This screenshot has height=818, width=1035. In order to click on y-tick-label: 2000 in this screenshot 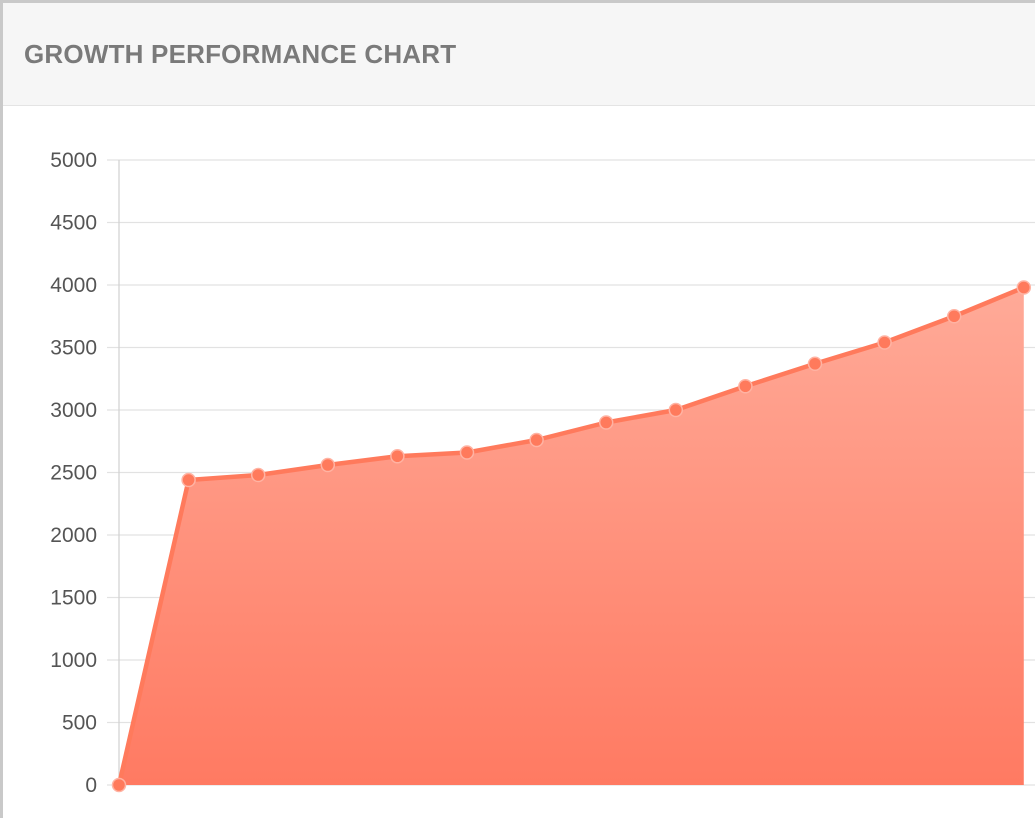, I will do `click(73, 535)`.